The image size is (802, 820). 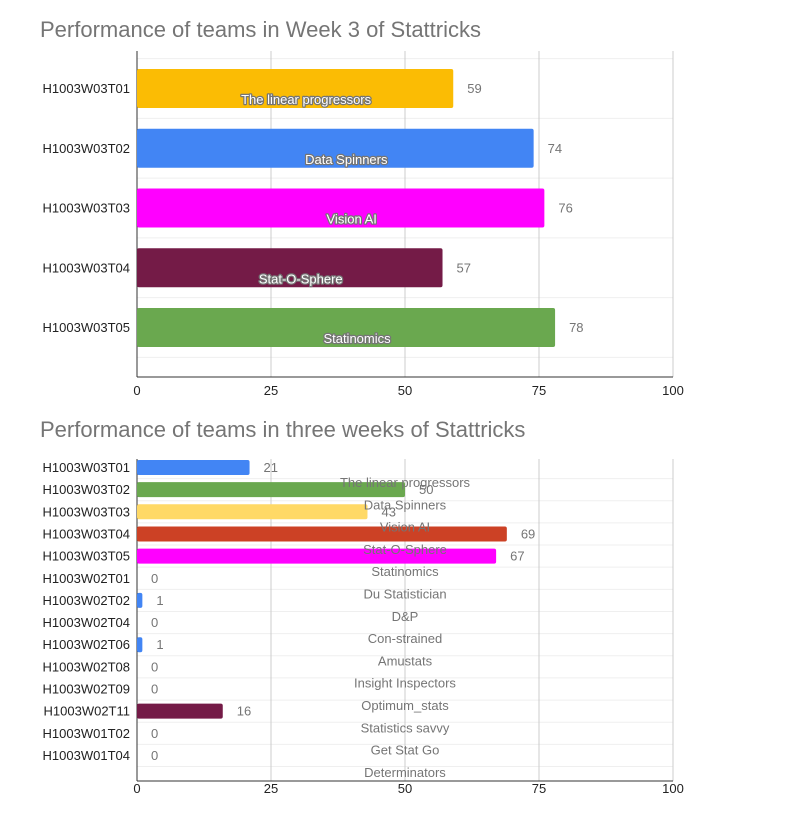 What do you see at coordinates (405, 750) in the screenshot?
I see `all-team-name-label: Get Stat Go` at bounding box center [405, 750].